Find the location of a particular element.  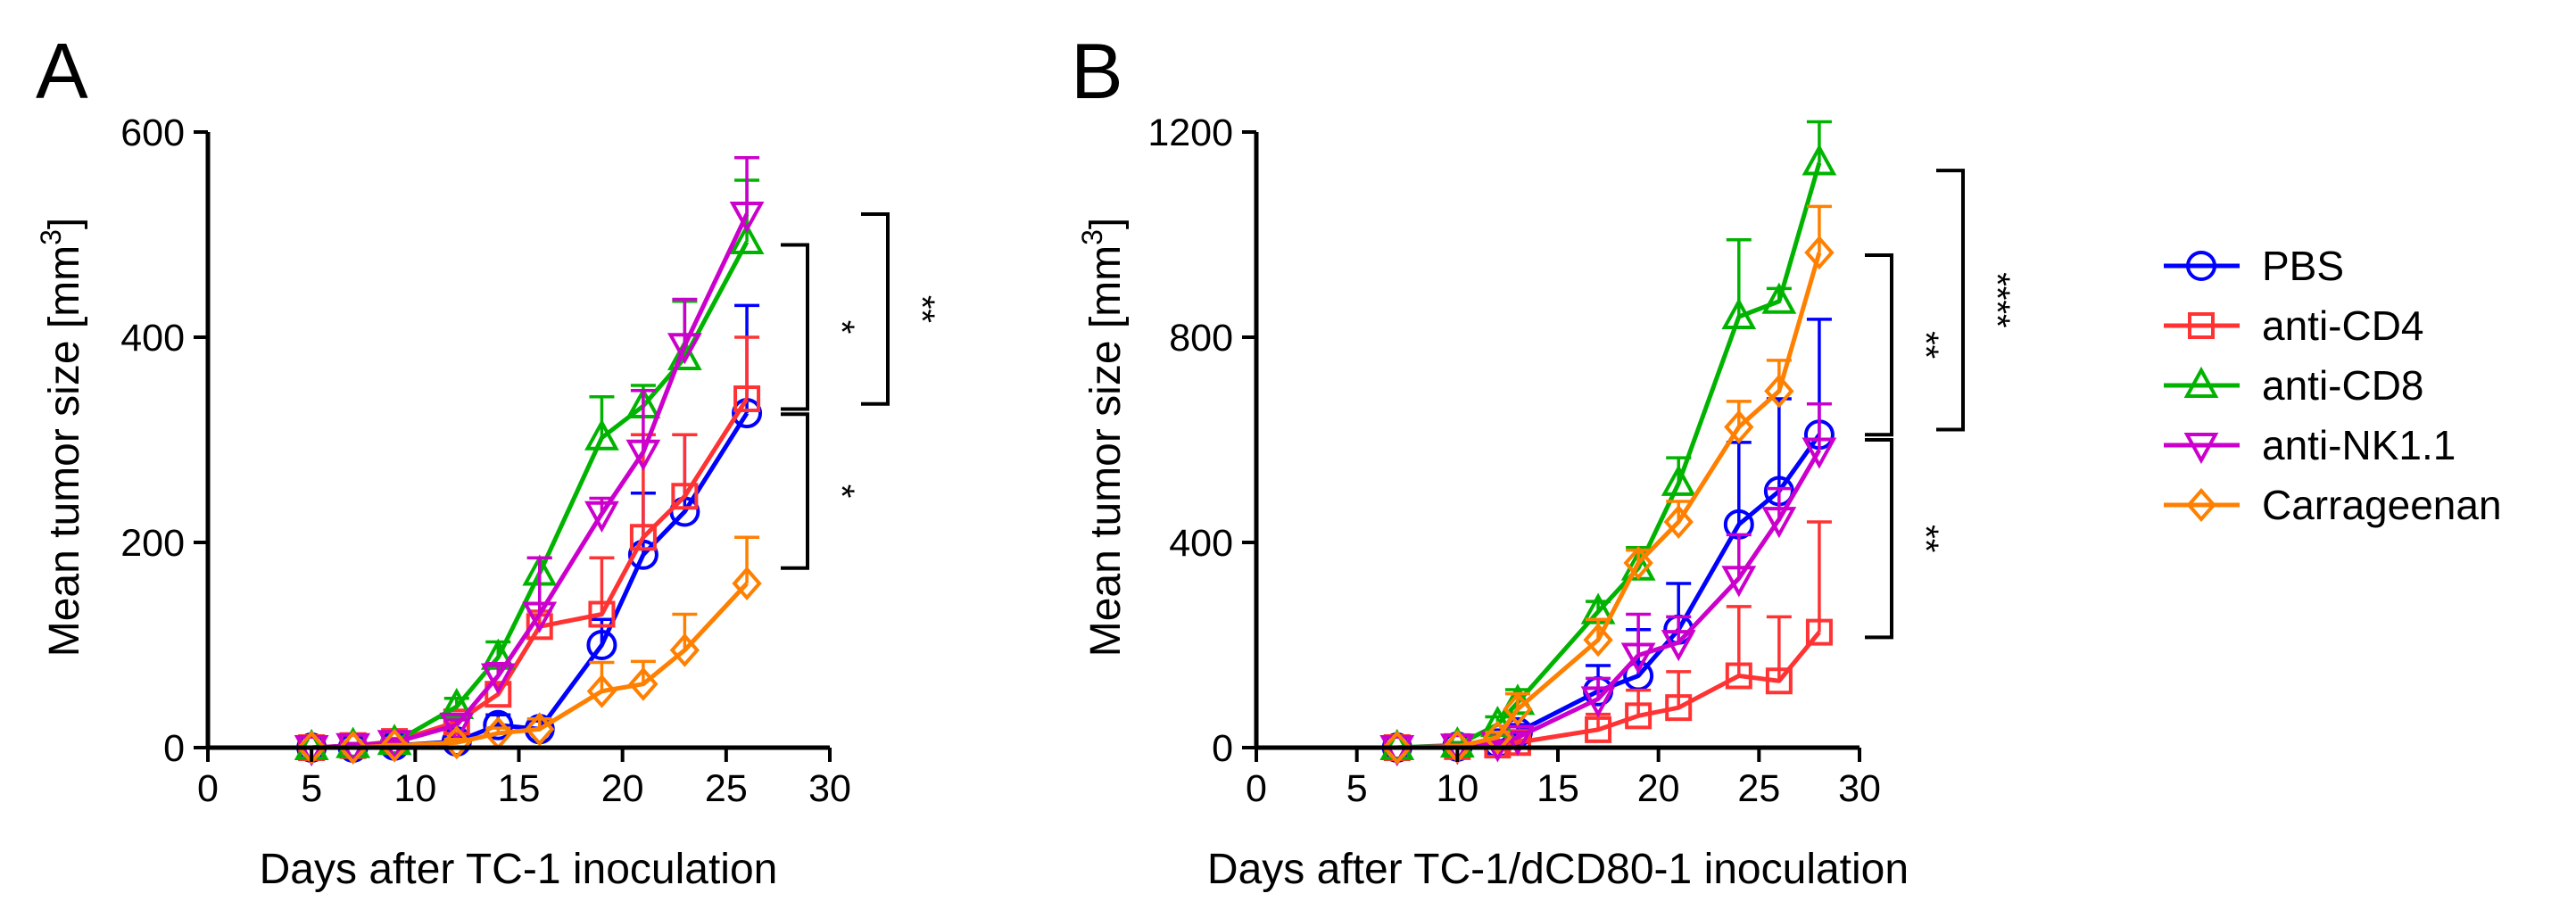

panel-a-significance: **** is located at coordinates (861, 391).